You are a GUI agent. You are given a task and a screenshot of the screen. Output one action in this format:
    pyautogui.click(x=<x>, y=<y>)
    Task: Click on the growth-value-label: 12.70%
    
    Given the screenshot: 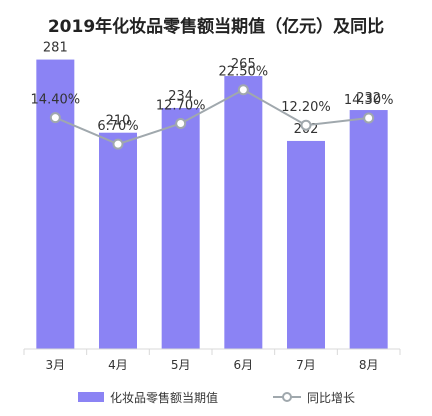 What is the action you would take?
    pyautogui.click(x=181, y=105)
    